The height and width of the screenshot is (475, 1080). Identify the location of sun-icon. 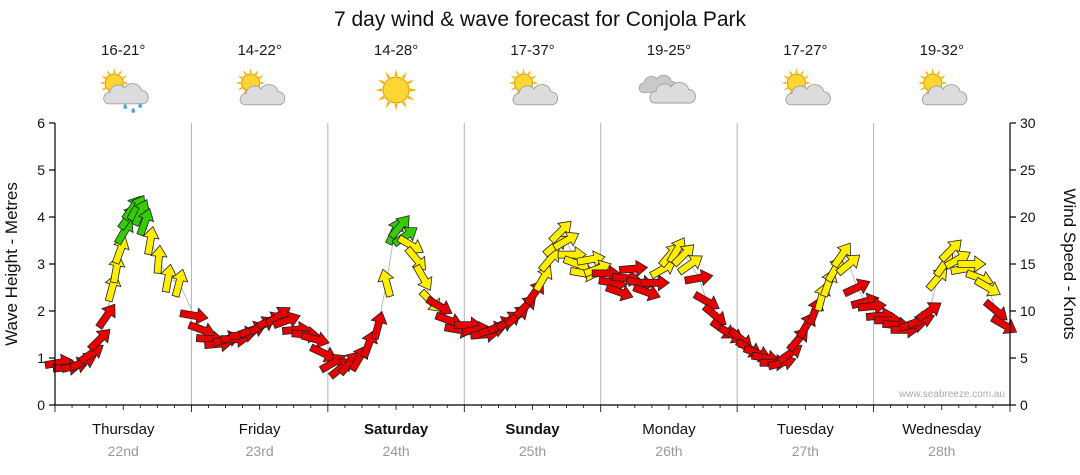
(396, 90).